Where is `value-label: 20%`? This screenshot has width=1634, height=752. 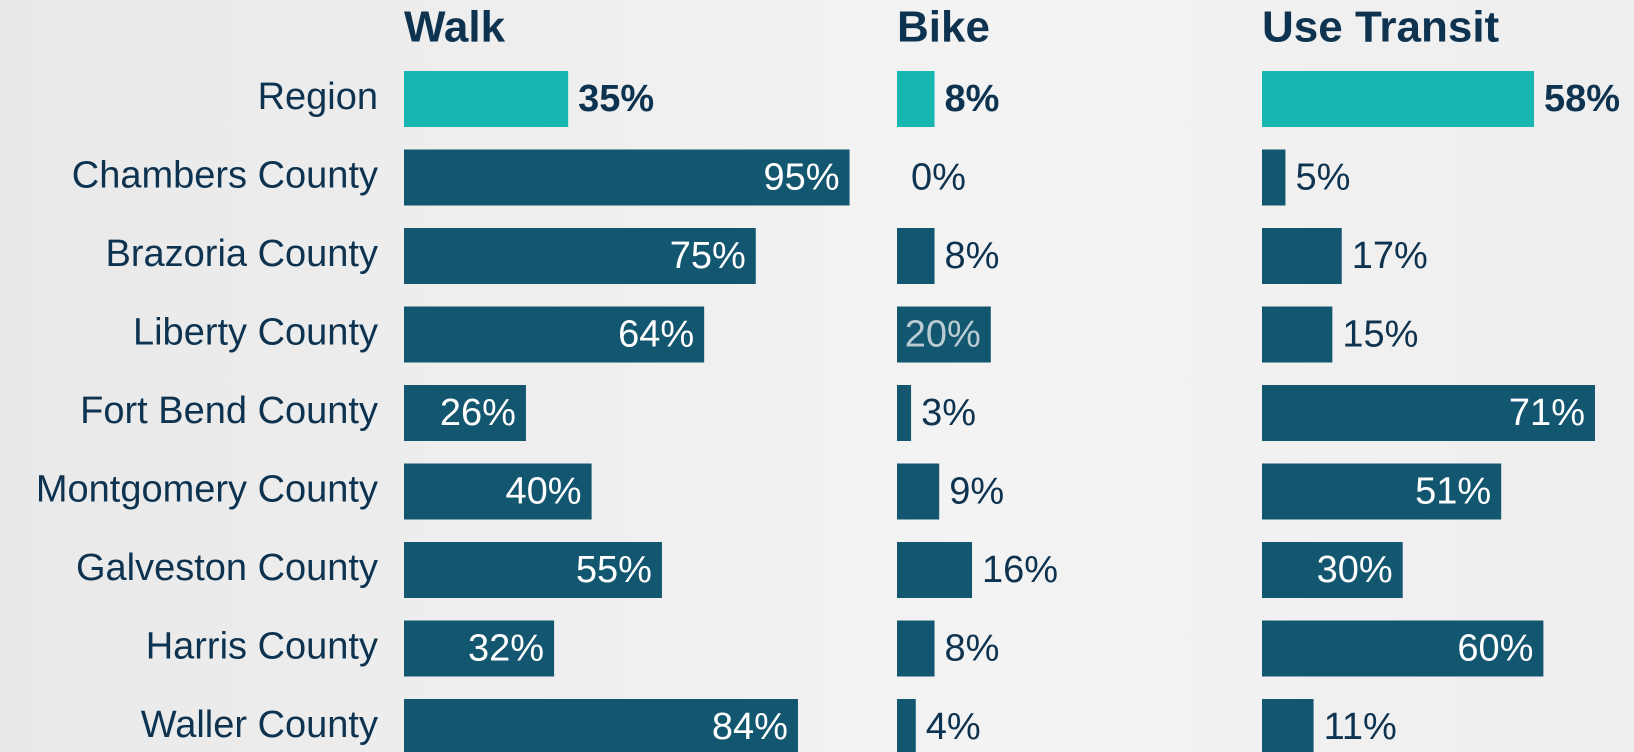 value-label: 20% is located at coordinates (943, 335).